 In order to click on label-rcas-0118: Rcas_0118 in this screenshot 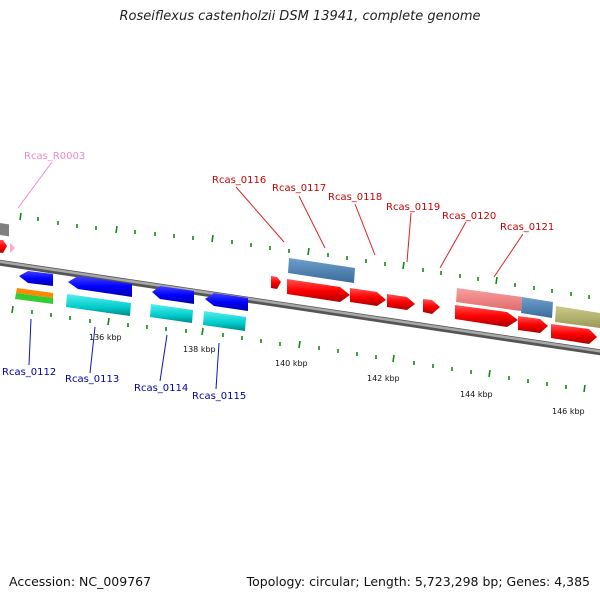, I will do `click(355, 197)`.